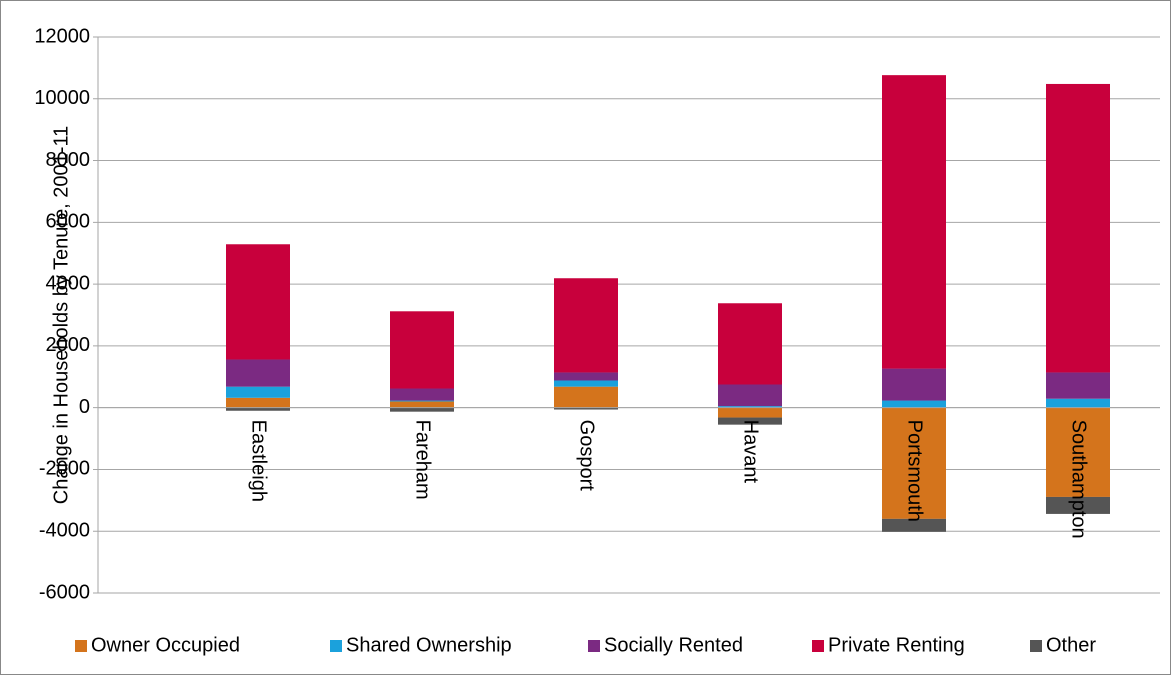 The image size is (1173, 677). What do you see at coordinates (896, 645) in the screenshot?
I see `legend-label: Private Renting` at bounding box center [896, 645].